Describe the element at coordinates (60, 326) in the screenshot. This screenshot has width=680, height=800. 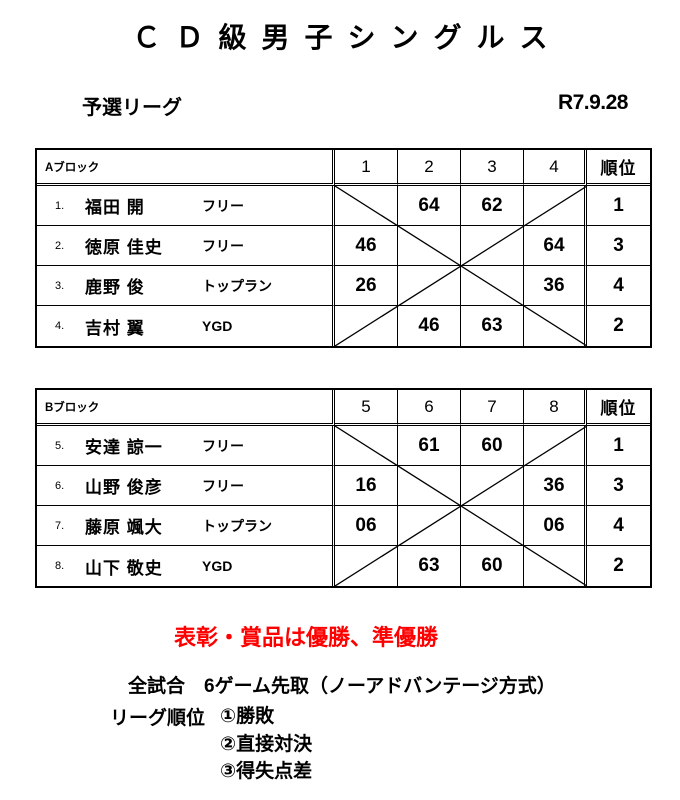
I see `player-number: 4.` at that location.